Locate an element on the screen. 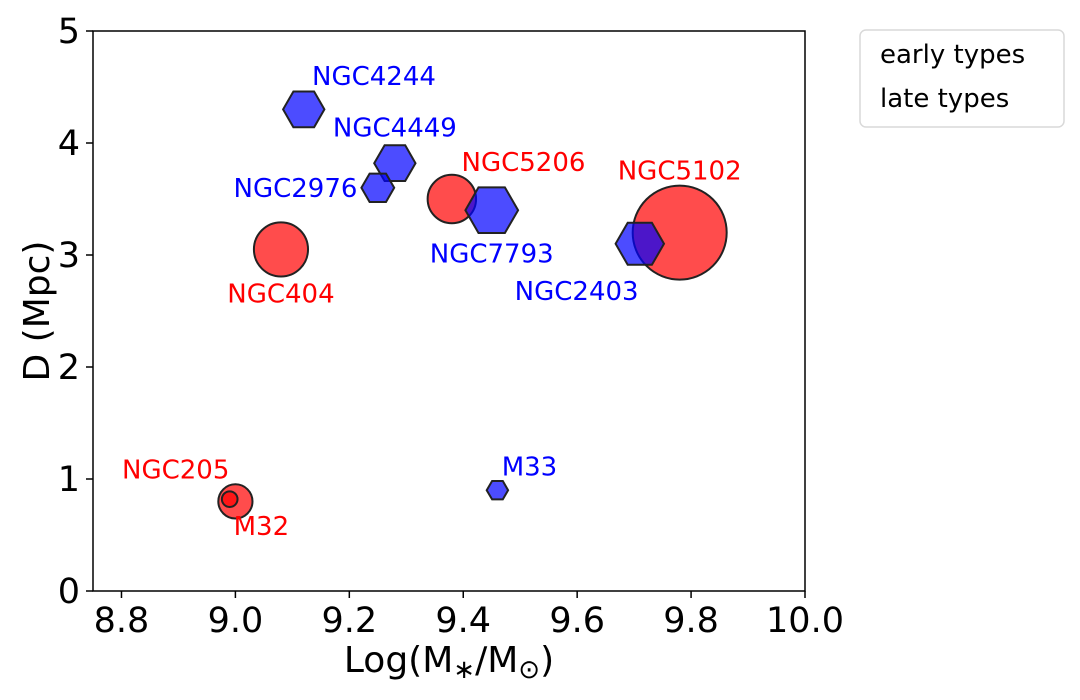 This screenshot has height=700, width=1080. legend: early types late types is located at coordinates (962, 78).